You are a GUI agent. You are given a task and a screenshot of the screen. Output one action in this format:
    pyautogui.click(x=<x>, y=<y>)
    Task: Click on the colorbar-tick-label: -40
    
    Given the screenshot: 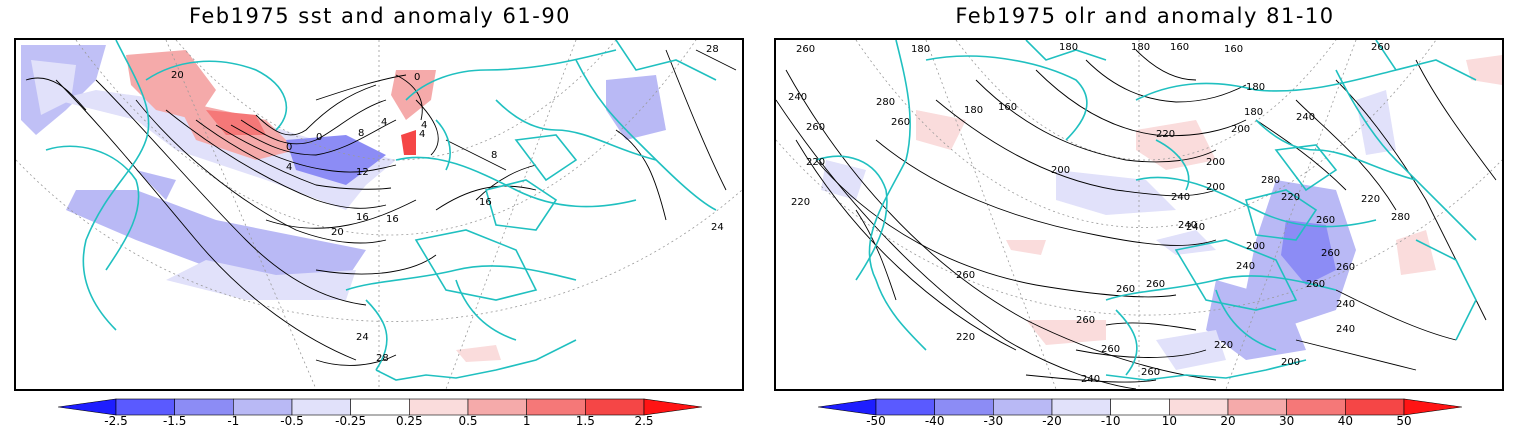 What is the action you would take?
    pyautogui.click(x=934, y=421)
    